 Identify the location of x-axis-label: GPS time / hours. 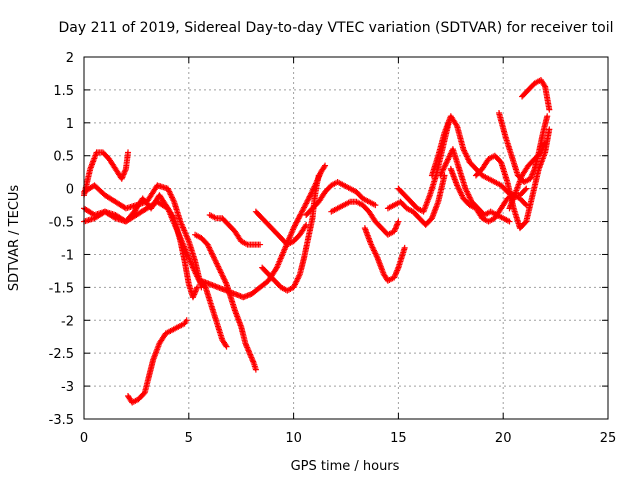
(345, 466).